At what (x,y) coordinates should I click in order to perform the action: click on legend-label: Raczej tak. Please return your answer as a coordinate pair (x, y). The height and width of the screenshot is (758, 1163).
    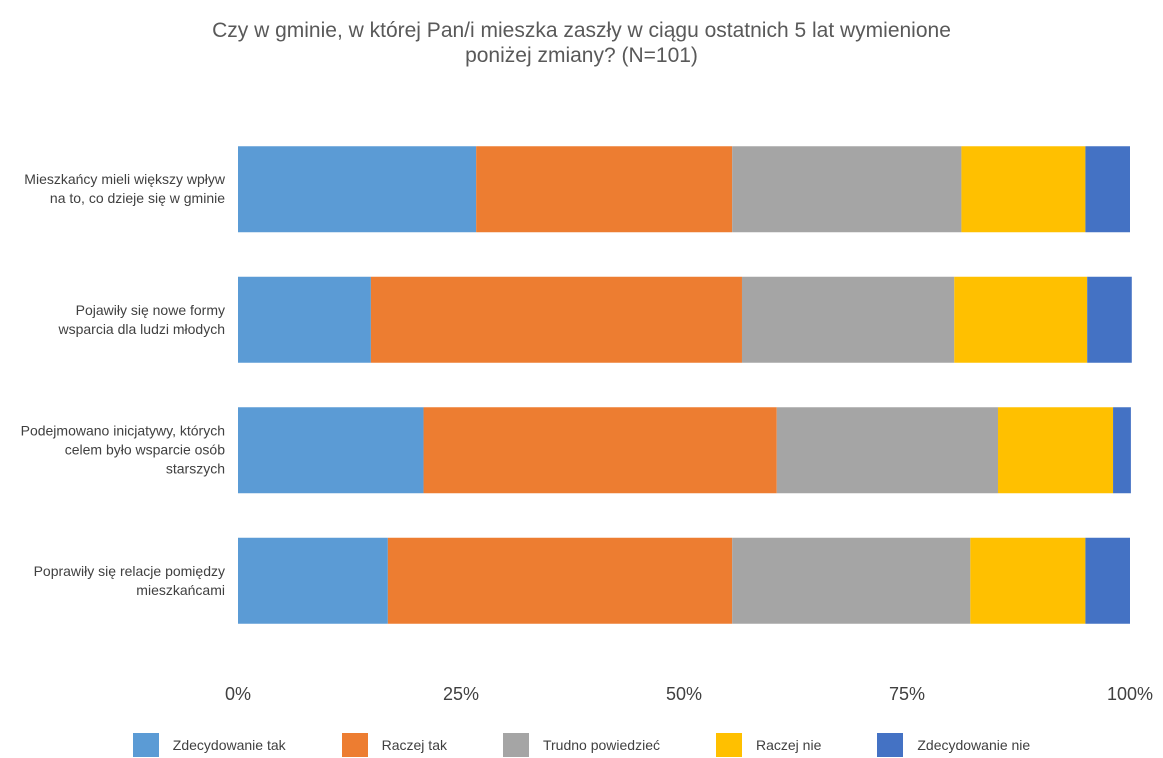
    Looking at the image, I should click on (414, 745).